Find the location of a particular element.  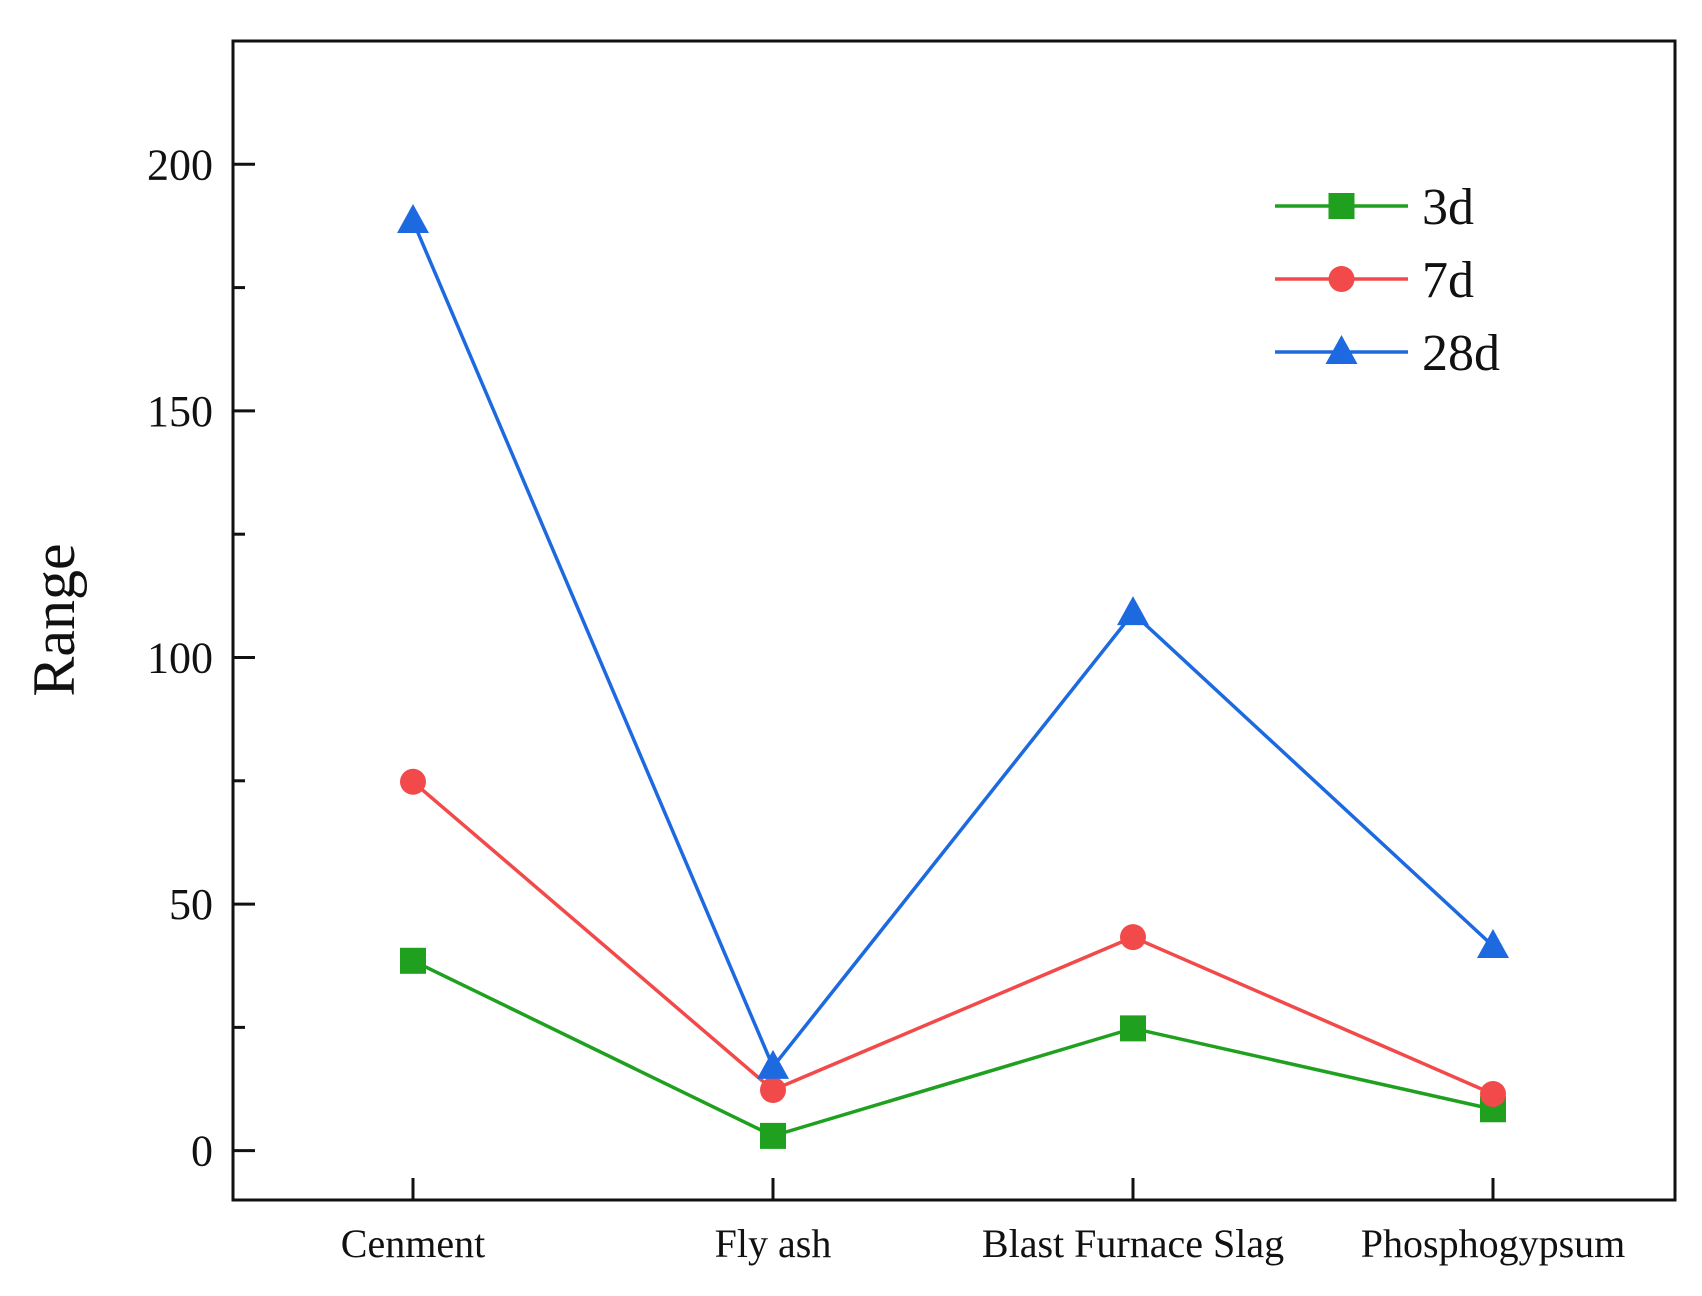

x-tick-label: Blast Furnace Slag is located at coordinates (1133, 1243).